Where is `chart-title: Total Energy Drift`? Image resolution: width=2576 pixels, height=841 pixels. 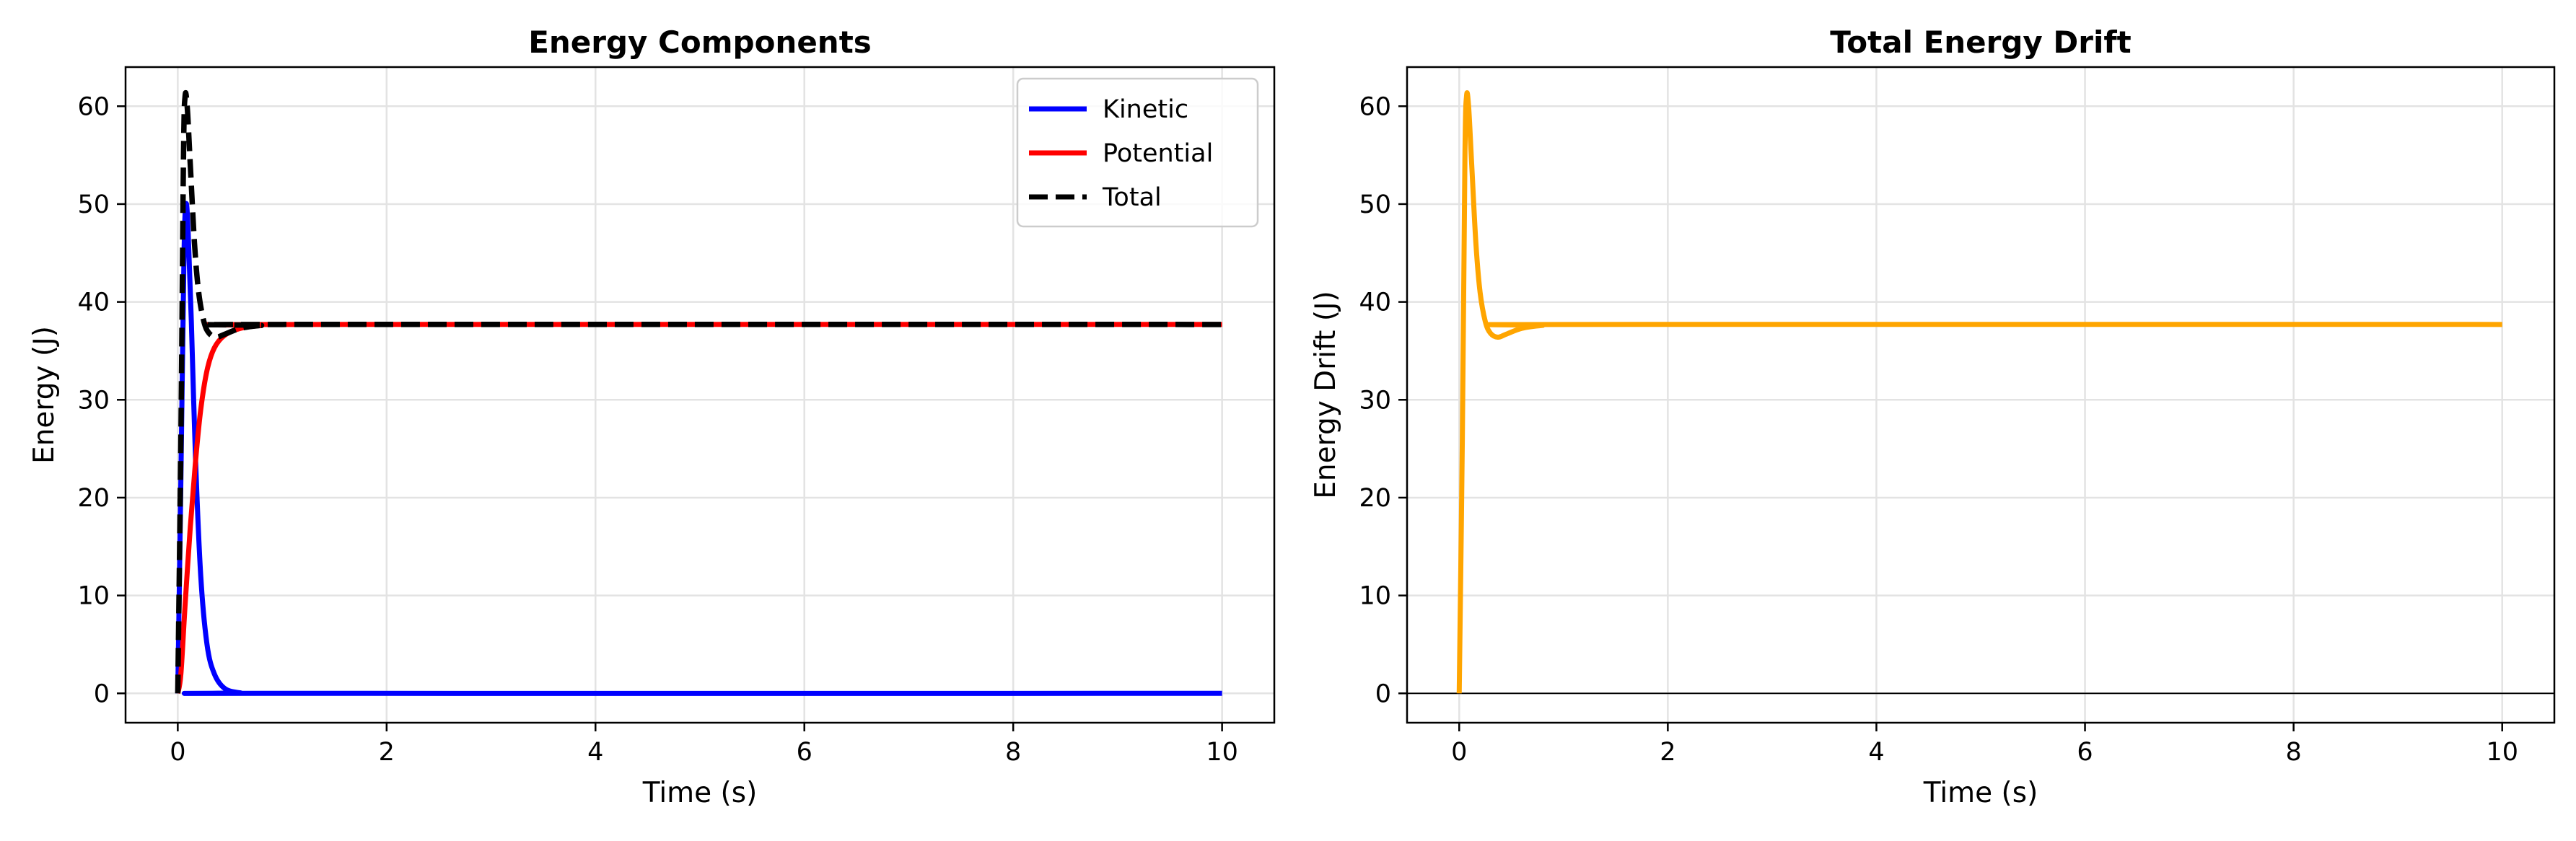 chart-title: Total Energy Drift is located at coordinates (1981, 42).